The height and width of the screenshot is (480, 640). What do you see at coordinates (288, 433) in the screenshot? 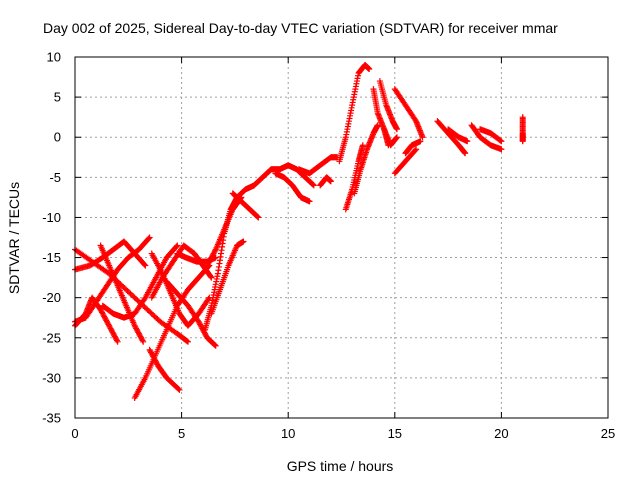
I see `x-tick-label: 10` at bounding box center [288, 433].